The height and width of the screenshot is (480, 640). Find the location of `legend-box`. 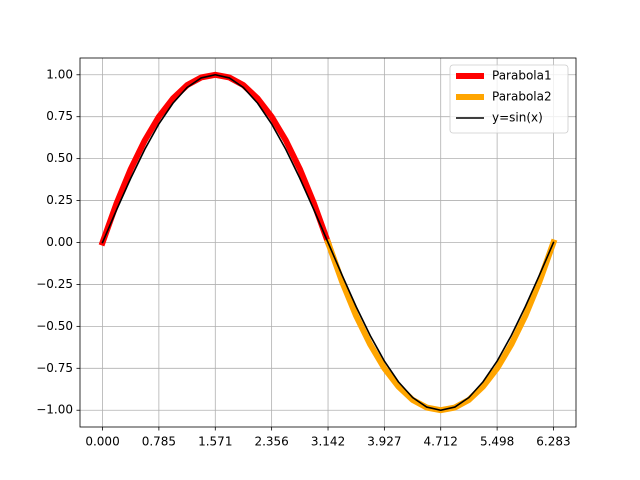

legend-box is located at coordinates (509, 99).